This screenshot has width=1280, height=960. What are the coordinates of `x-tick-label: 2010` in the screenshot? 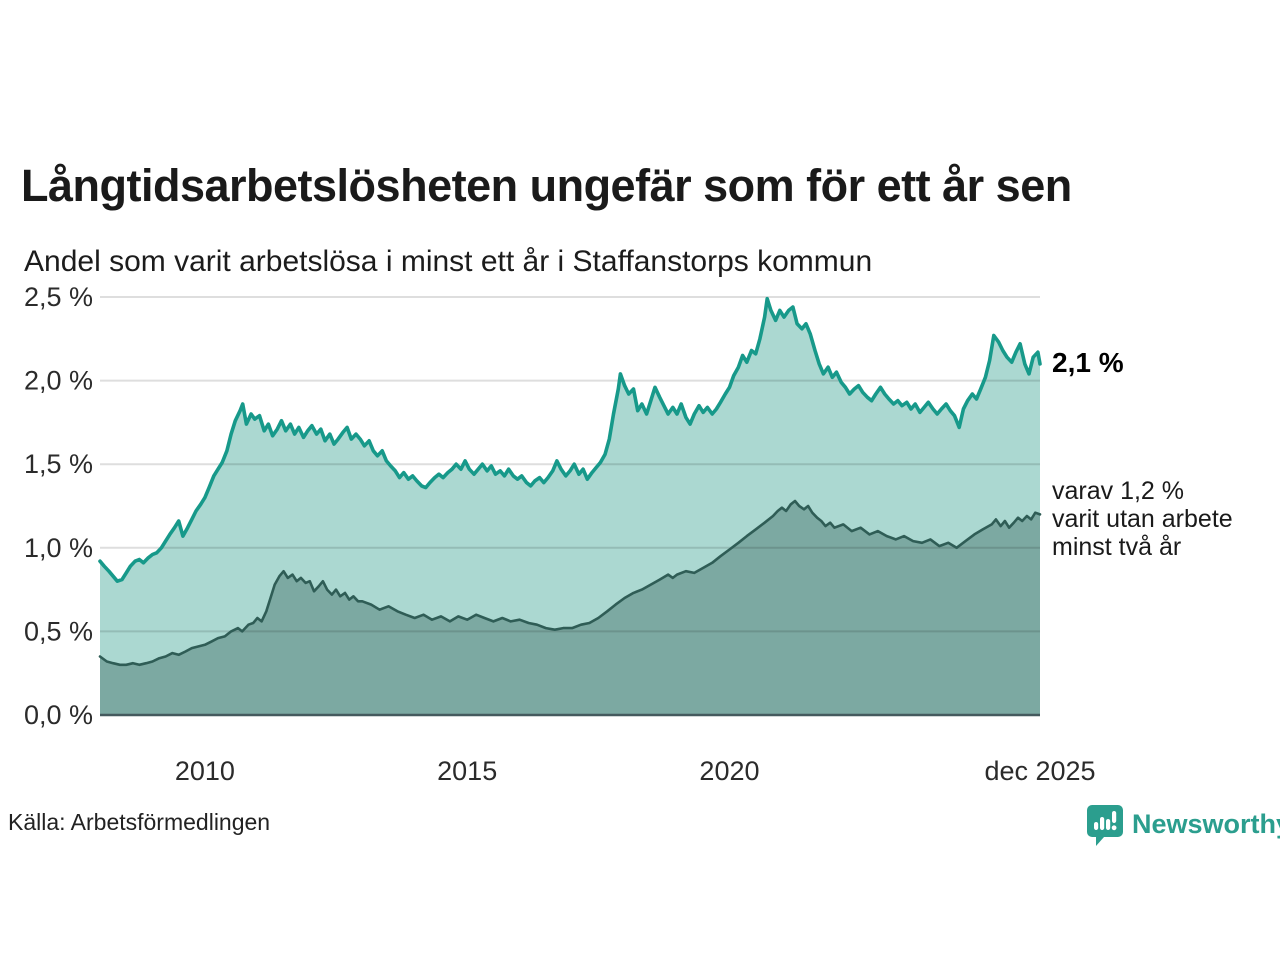 It's located at (205, 771).